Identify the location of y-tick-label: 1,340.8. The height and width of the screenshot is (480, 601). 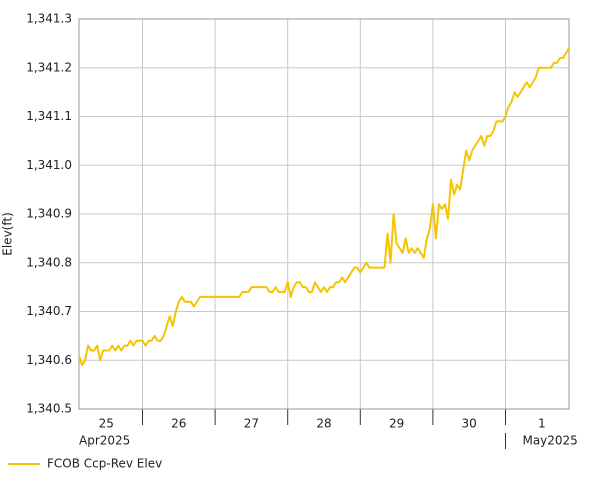
(49, 262).